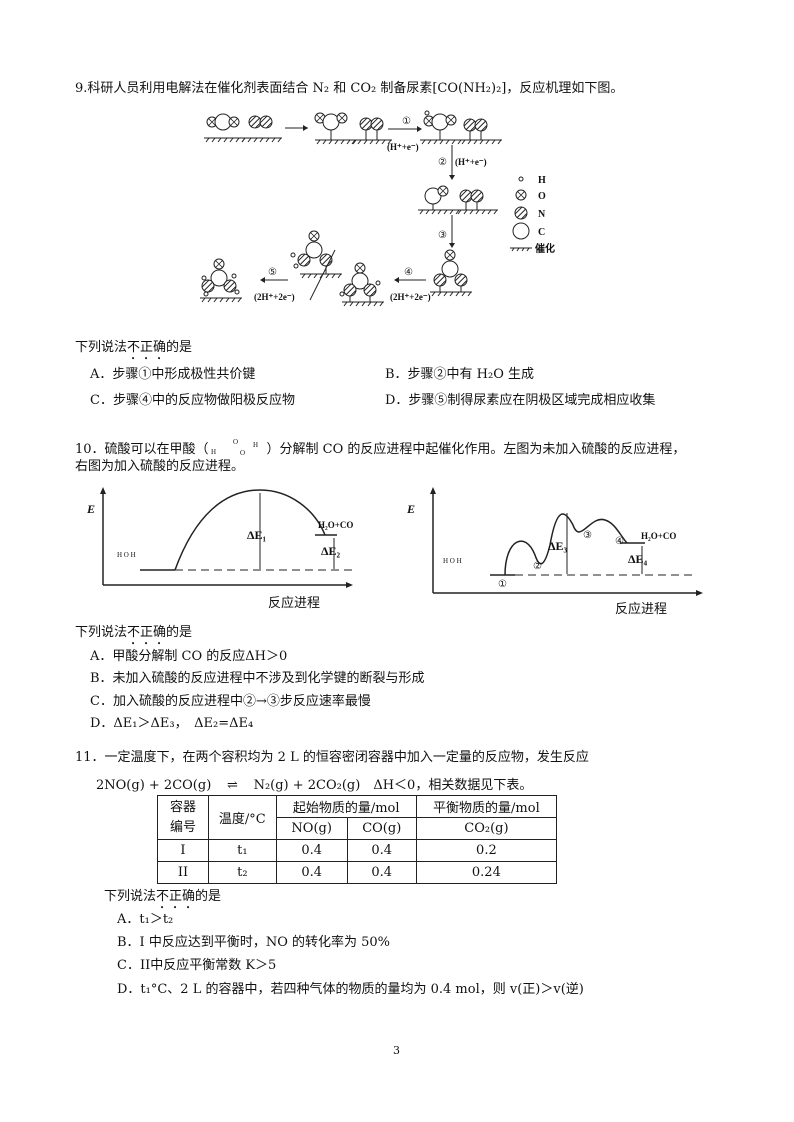 The height and width of the screenshot is (1122, 794). Describe the element at coordinates (460, 374) in the screenshot. I see `q9-option-b: B．步骤②中有 H₂O 生成` at that location.